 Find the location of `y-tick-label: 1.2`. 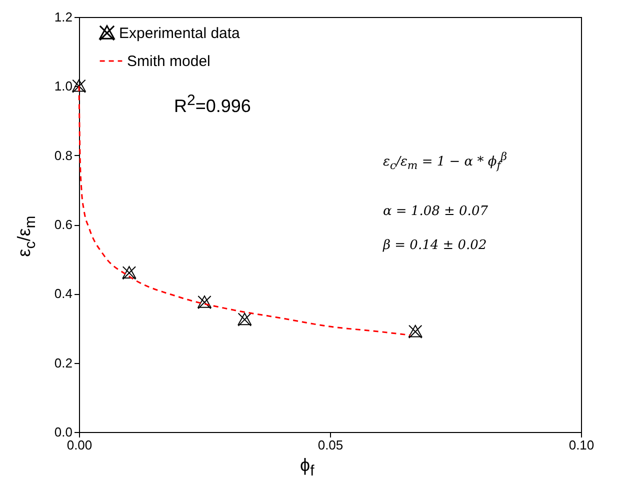

y-tick-label: 1.2 is located at coordinates (63, 17).